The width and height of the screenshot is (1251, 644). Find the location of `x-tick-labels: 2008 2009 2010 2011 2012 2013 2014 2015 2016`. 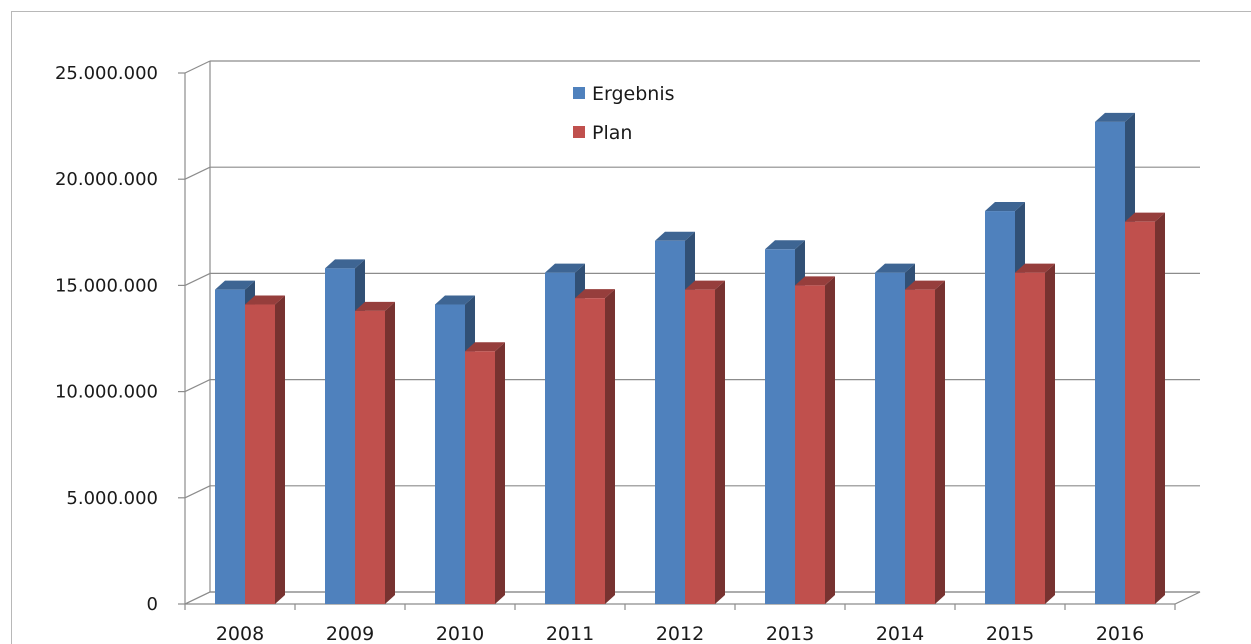

x-tick-labels: 2008 2009 2010 2011 2012 2013 2014 2015 2016 is located at coordinates (680, 633).